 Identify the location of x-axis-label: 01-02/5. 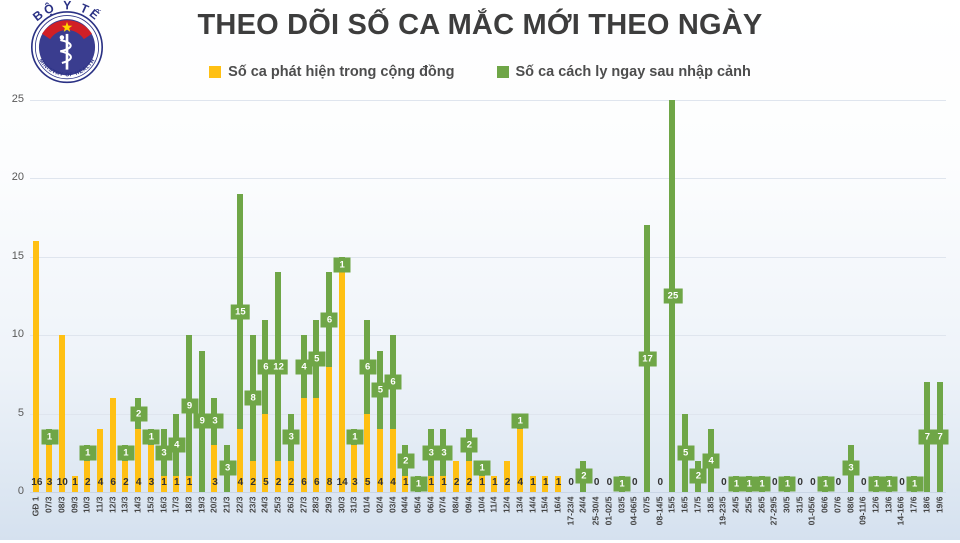
(608, 511).